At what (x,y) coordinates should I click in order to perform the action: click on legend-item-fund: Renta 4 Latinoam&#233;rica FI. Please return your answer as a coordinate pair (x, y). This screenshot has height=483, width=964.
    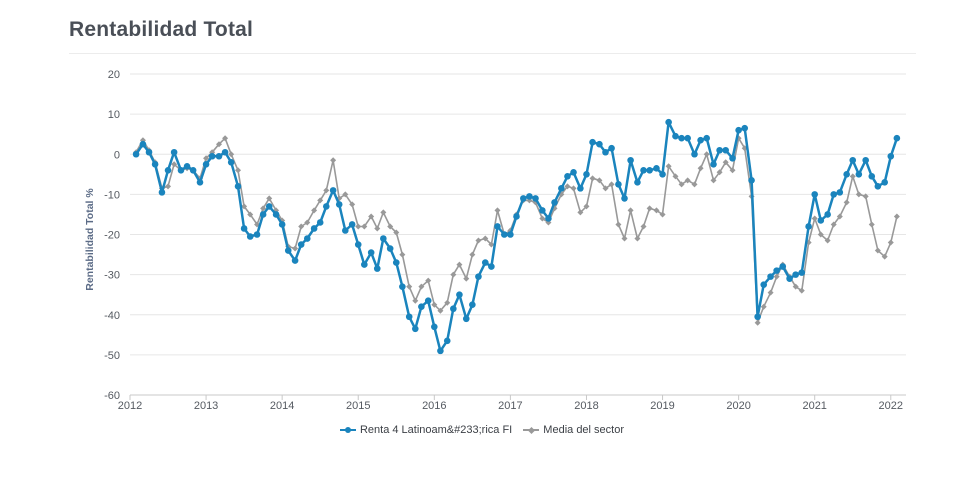
    Looking at the image, I should click on (425, 430).